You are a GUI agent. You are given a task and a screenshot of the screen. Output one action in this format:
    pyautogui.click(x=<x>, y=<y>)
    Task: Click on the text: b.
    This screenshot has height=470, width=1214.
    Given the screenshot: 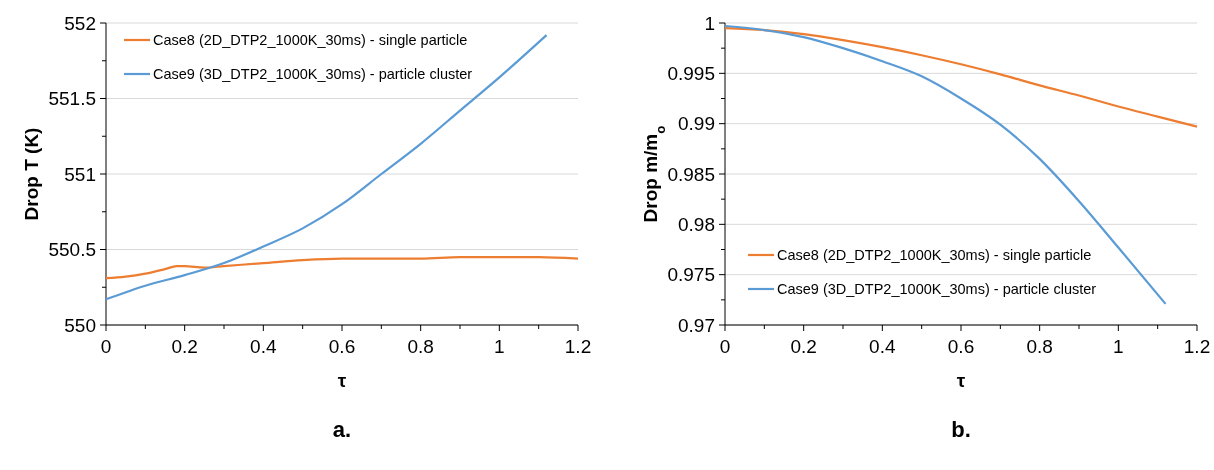 What is the action you would take?
    pyautogui.click(x=961, y=429)
    